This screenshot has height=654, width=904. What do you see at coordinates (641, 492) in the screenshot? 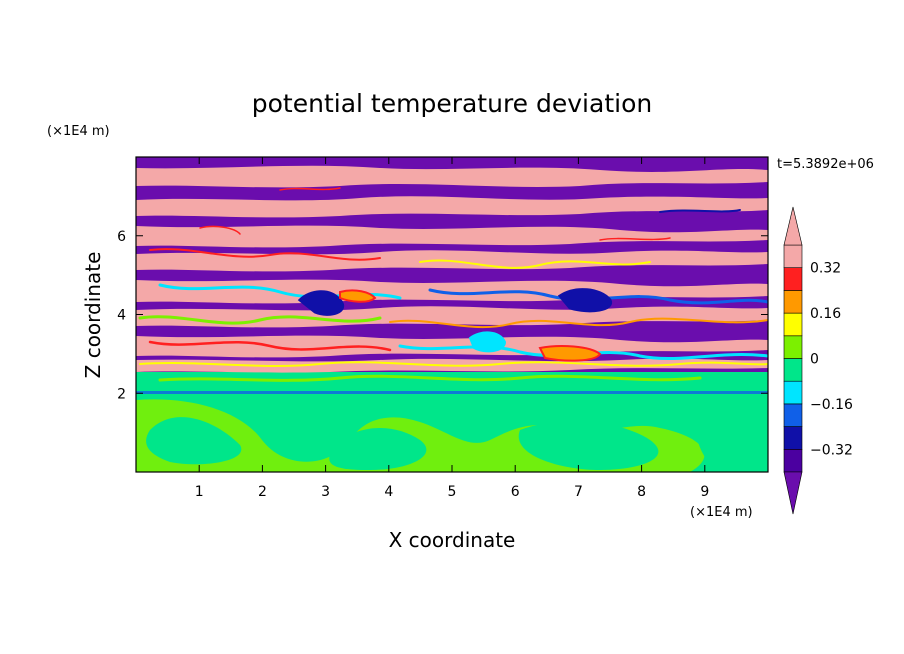
I see `x-tick-label: 8` at bounding box center [641, 492].